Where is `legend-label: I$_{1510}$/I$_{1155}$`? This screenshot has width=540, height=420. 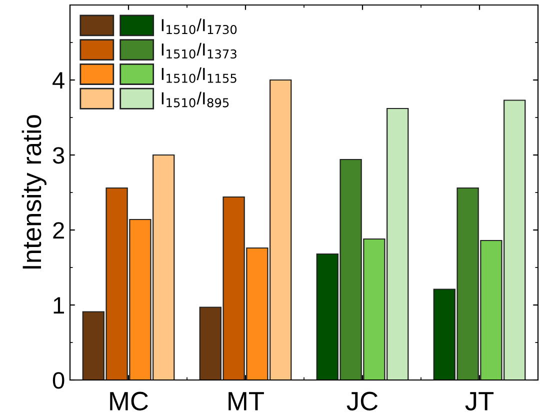 legend-label: I$_{1510}$/I$_{1155}$ is located at coordinates (199, 75).